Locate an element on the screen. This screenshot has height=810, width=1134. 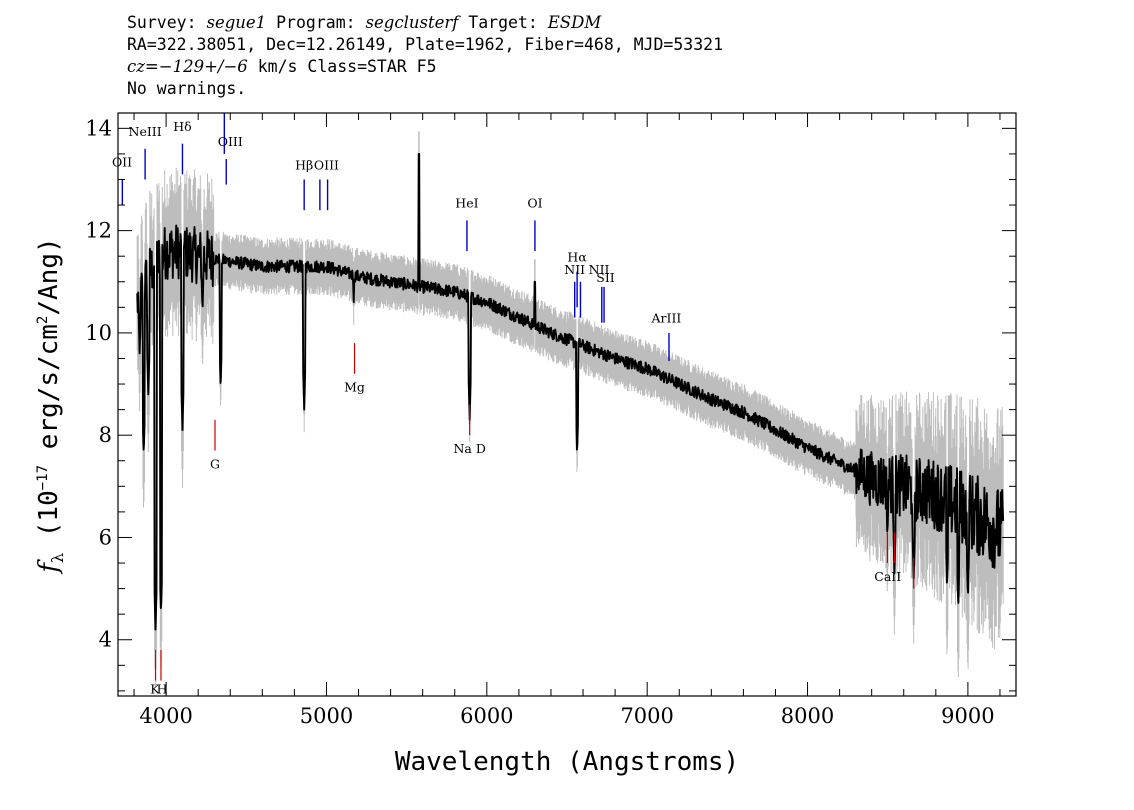
y-title-sub: λ is located at coordinates (57, 558).